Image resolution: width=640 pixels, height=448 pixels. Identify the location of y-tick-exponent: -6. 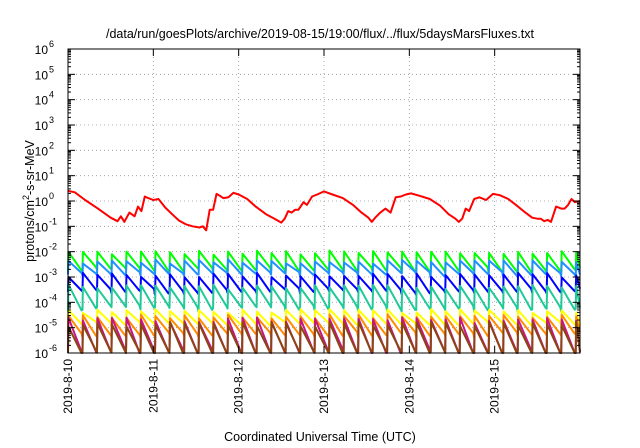
(53, 348).